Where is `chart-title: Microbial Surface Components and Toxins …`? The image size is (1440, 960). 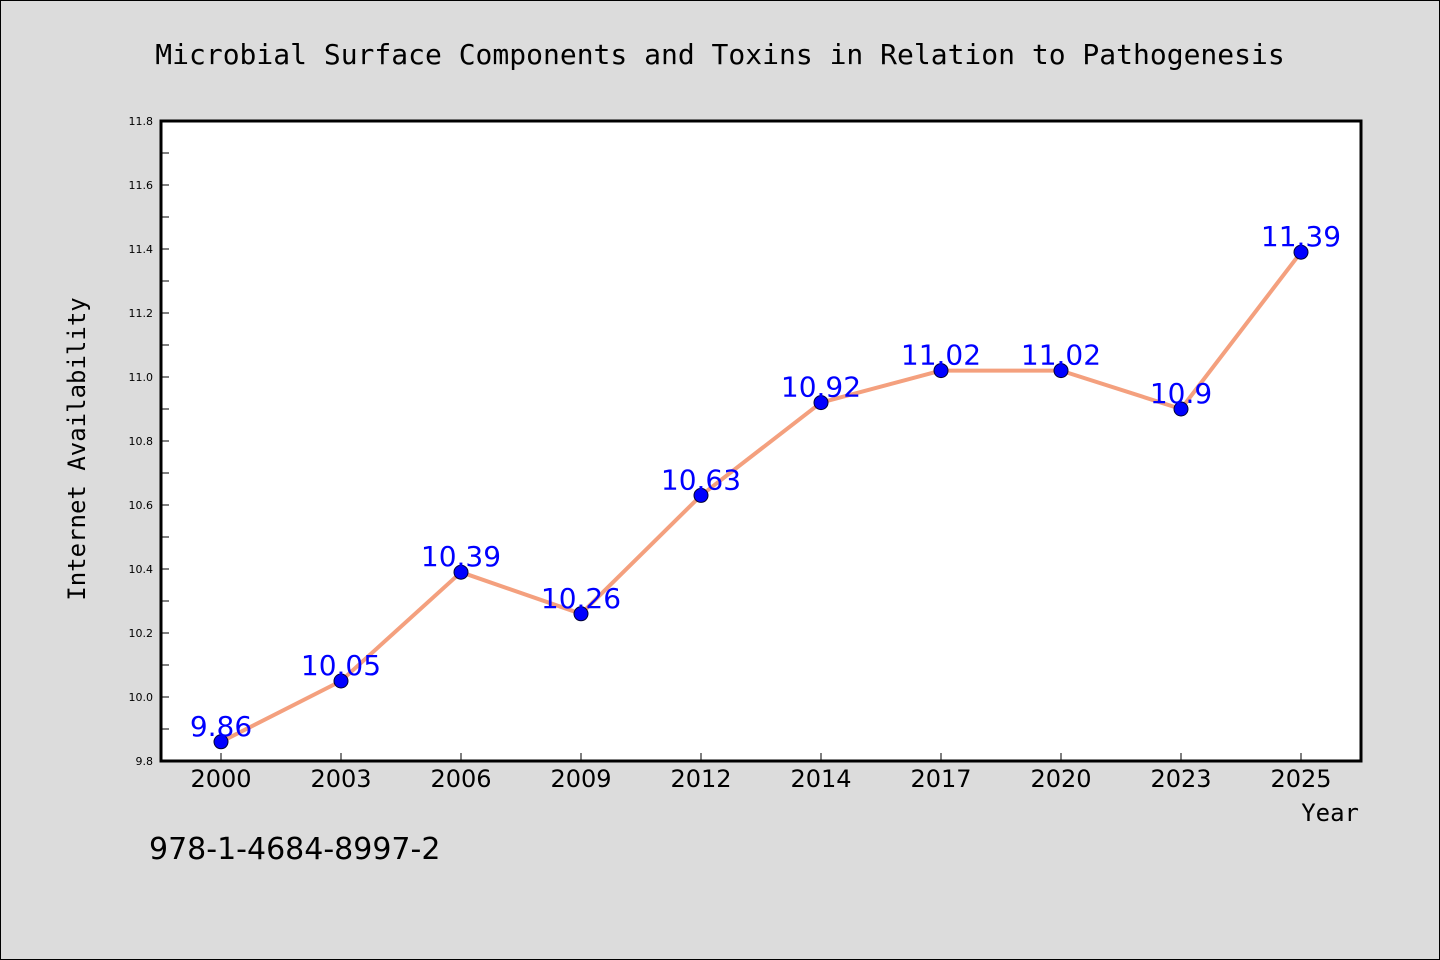 chart-title: Microbial Surface Components and Toxins … is located at coordinates (719, 54).